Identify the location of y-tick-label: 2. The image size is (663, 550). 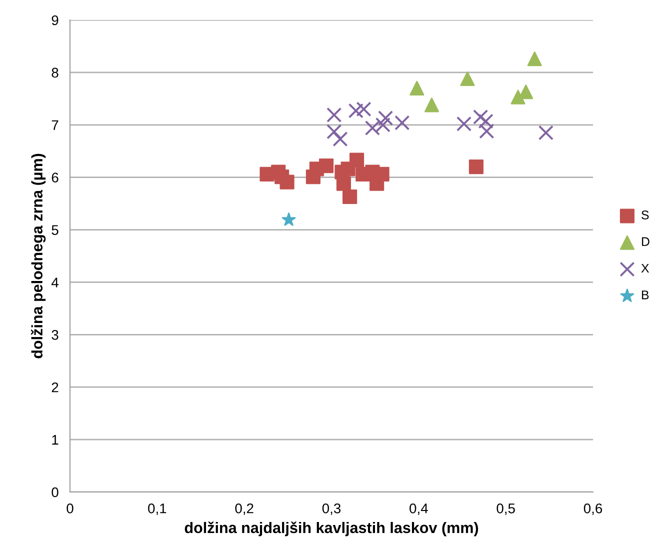
(55, 387).